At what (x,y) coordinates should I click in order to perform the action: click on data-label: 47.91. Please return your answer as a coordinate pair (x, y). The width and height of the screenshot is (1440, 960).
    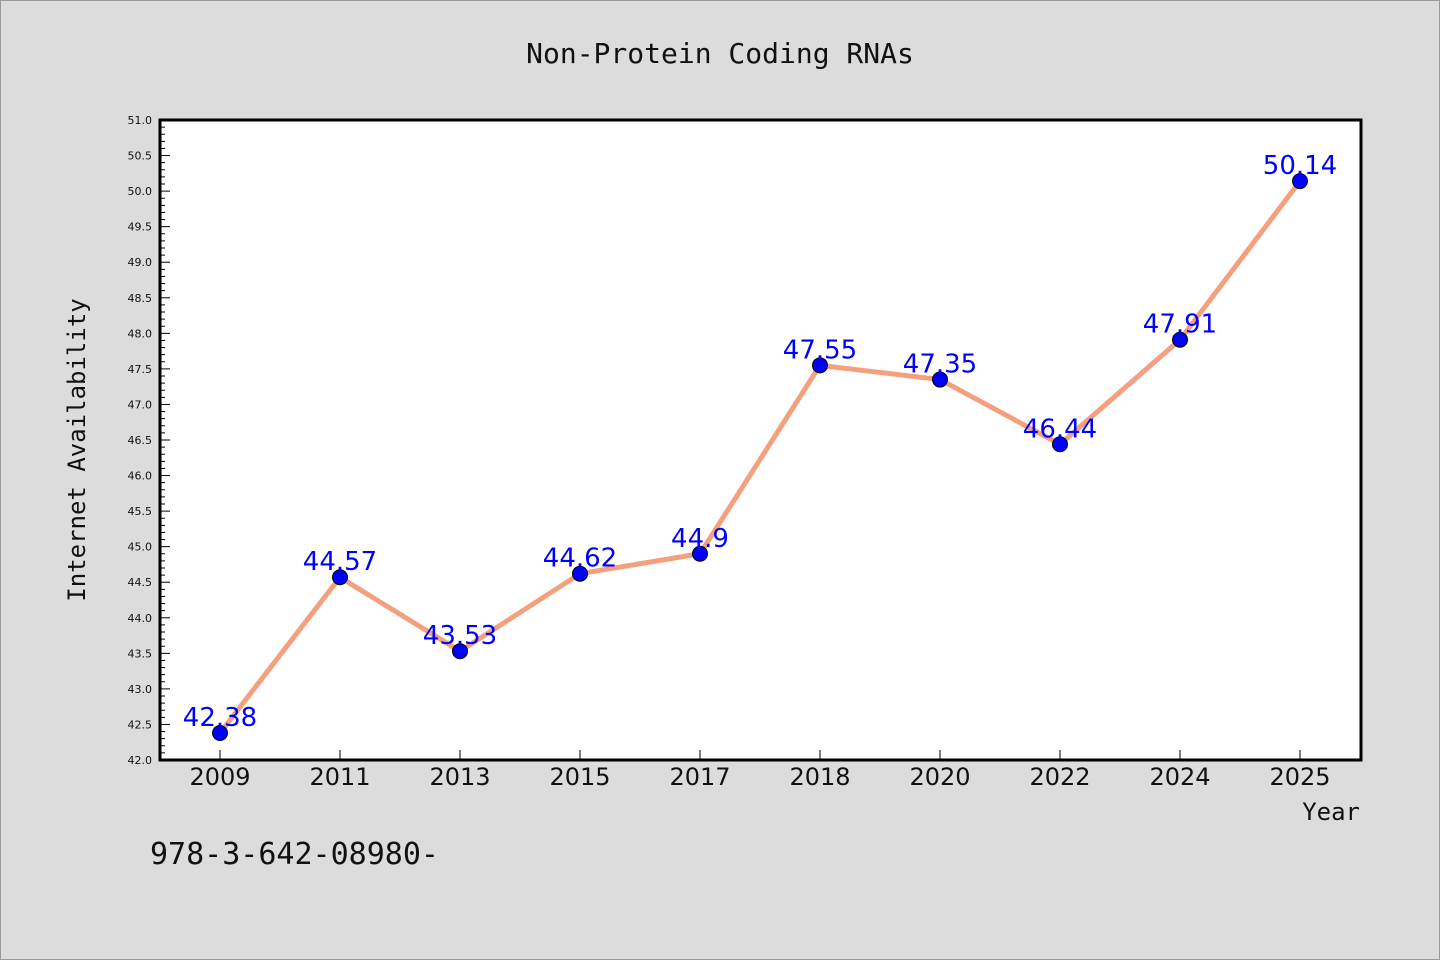
    Looking at the image, I should click on (1180, 325).